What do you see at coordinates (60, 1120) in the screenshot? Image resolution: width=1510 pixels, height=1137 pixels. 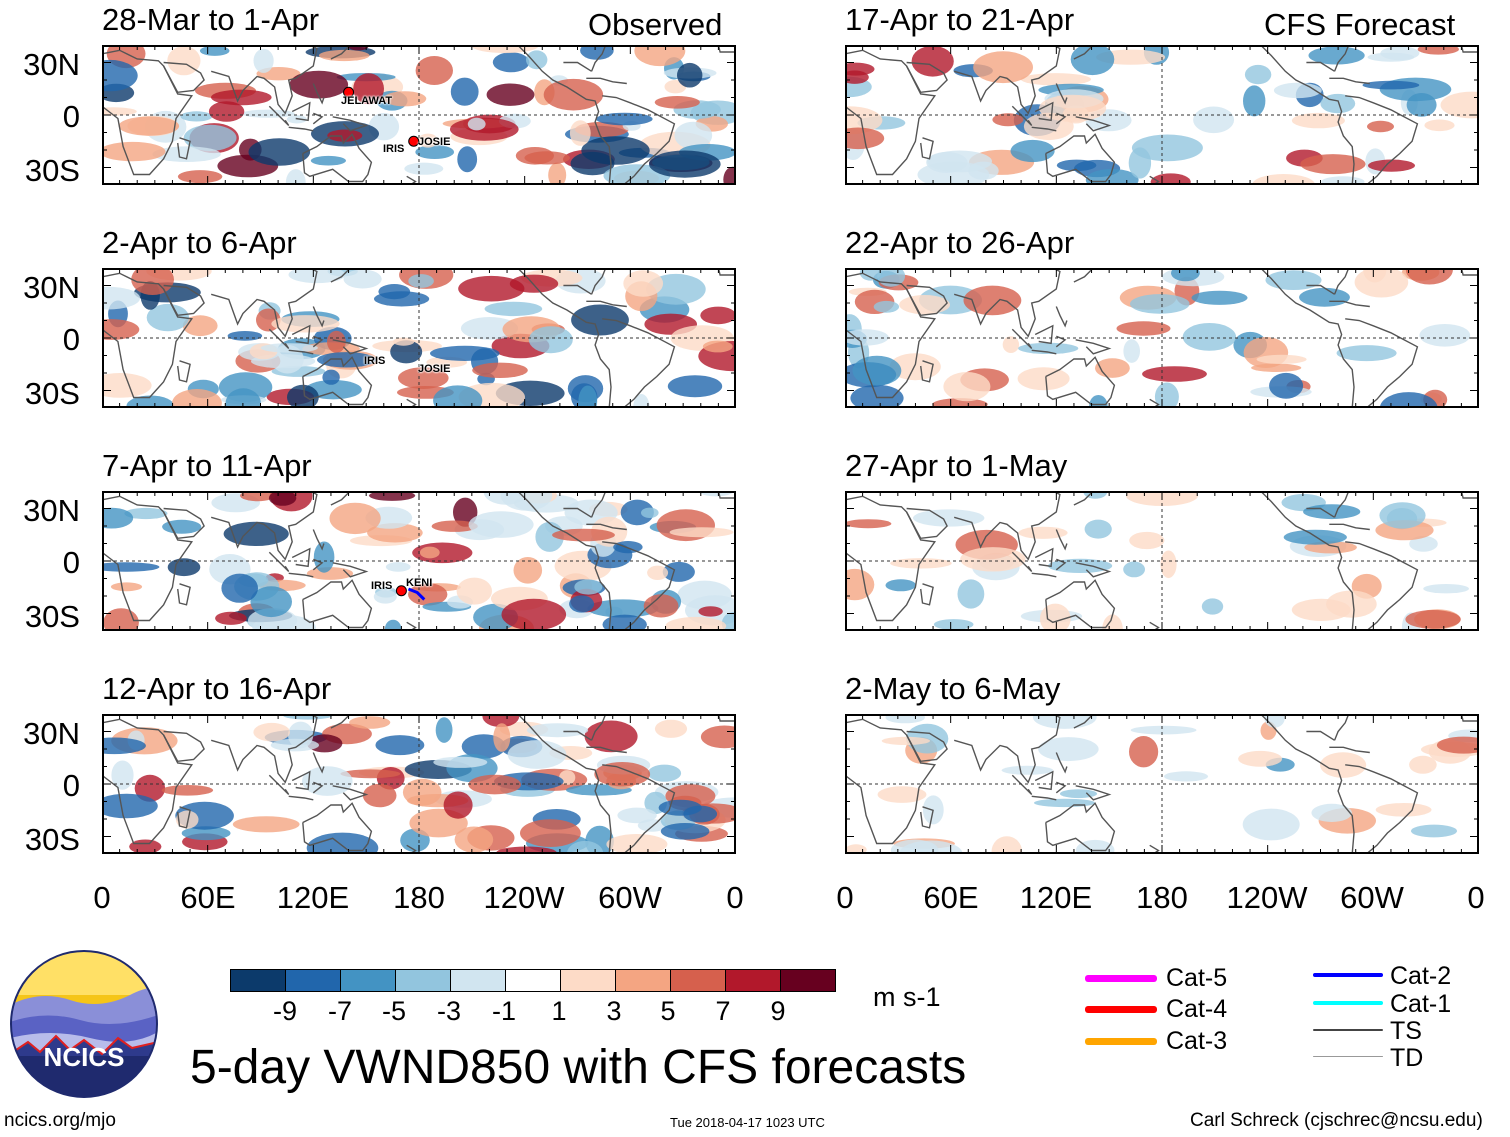 I see `footer-url: ncics.org/mjo` at bounding box center [60, 1120].